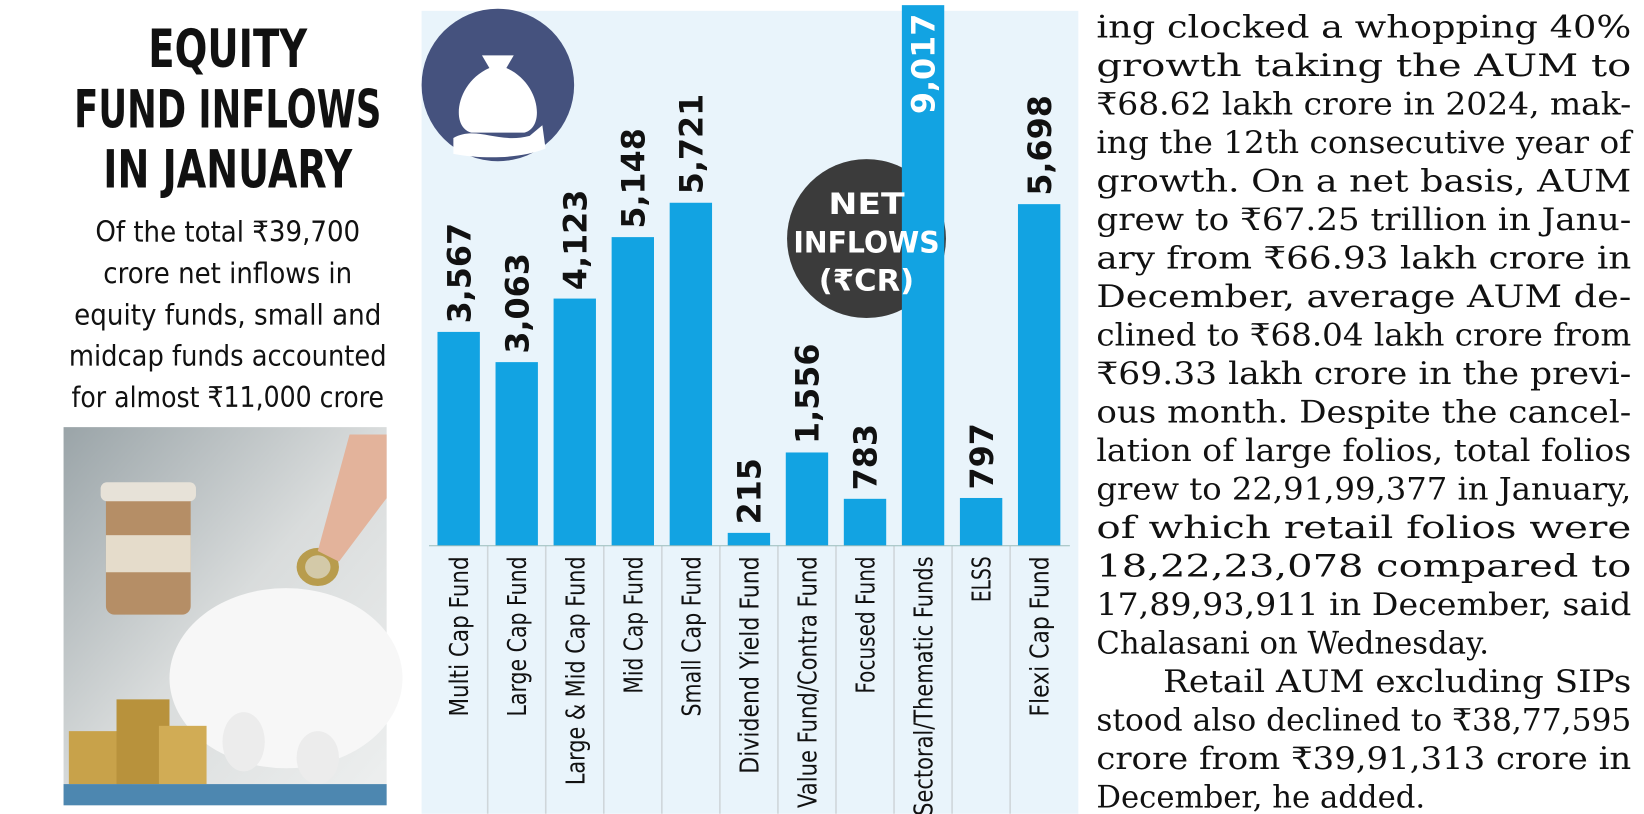 Image resolution: width=1644 pixels, height=814 pixels. I want to click on value-label: 3,567, so click(460, 273).